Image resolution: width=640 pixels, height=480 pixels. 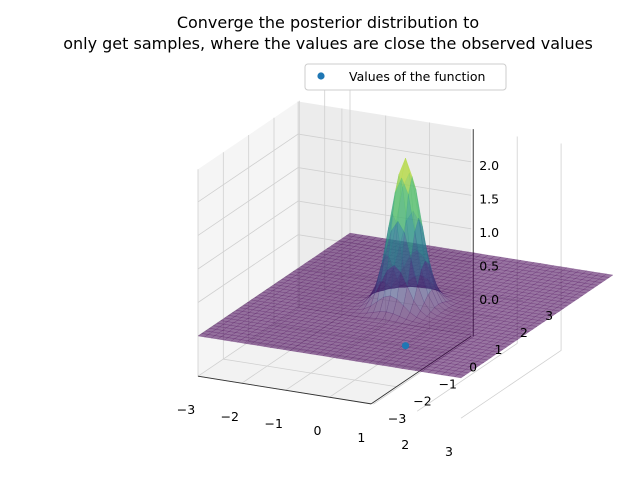 I want to click on legend-frame, so click(x=405, y=77).